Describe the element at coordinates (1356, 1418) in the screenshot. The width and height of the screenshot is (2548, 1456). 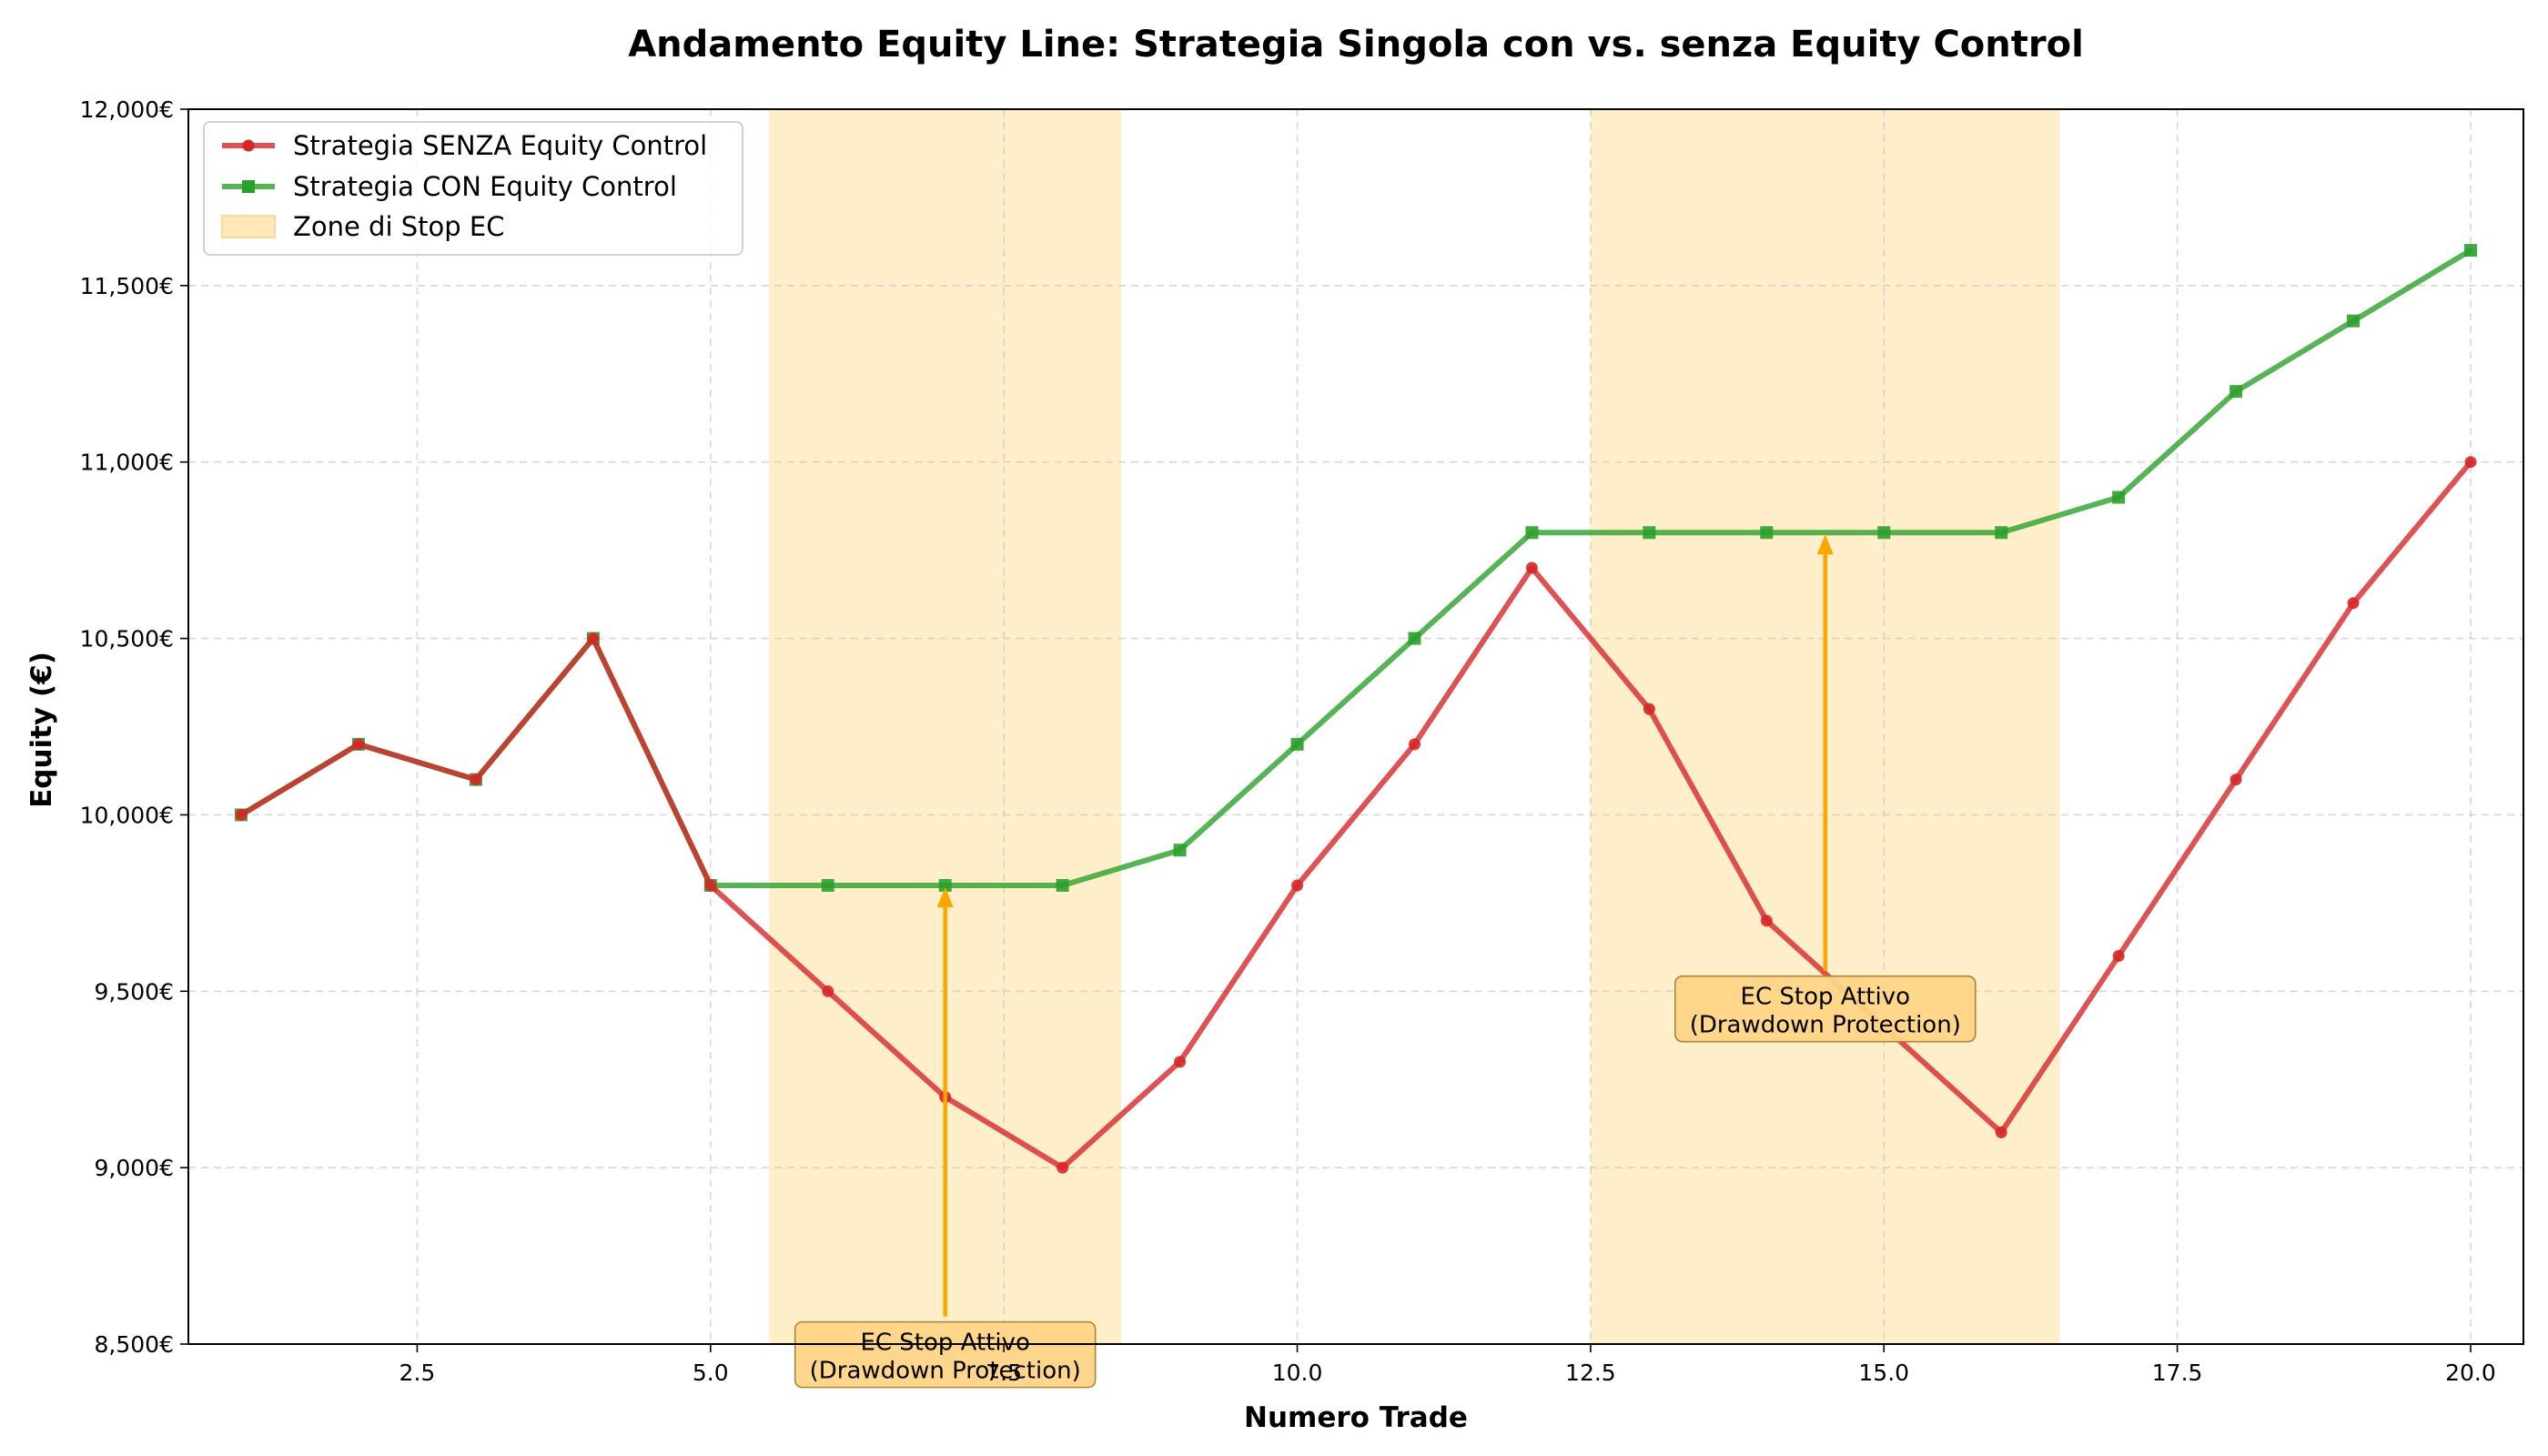
I see `x-axis-label: Numero Trade` at that location.